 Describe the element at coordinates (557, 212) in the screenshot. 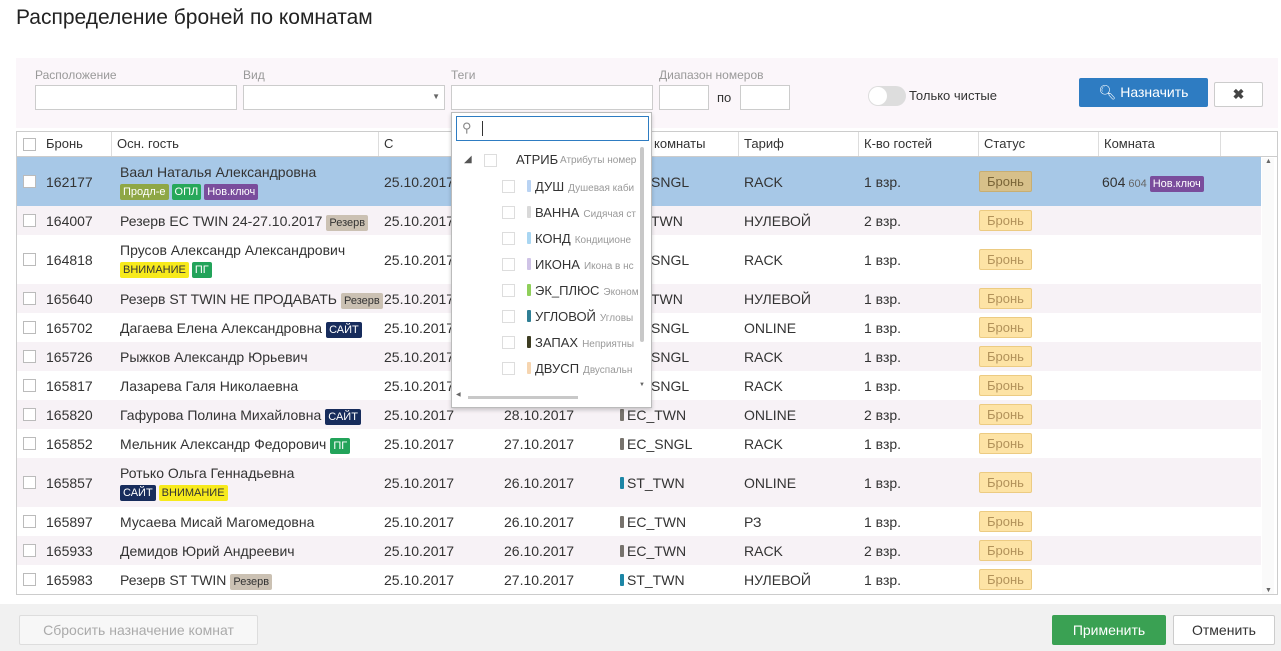

I see `tag-name: ВАННА` at that location.